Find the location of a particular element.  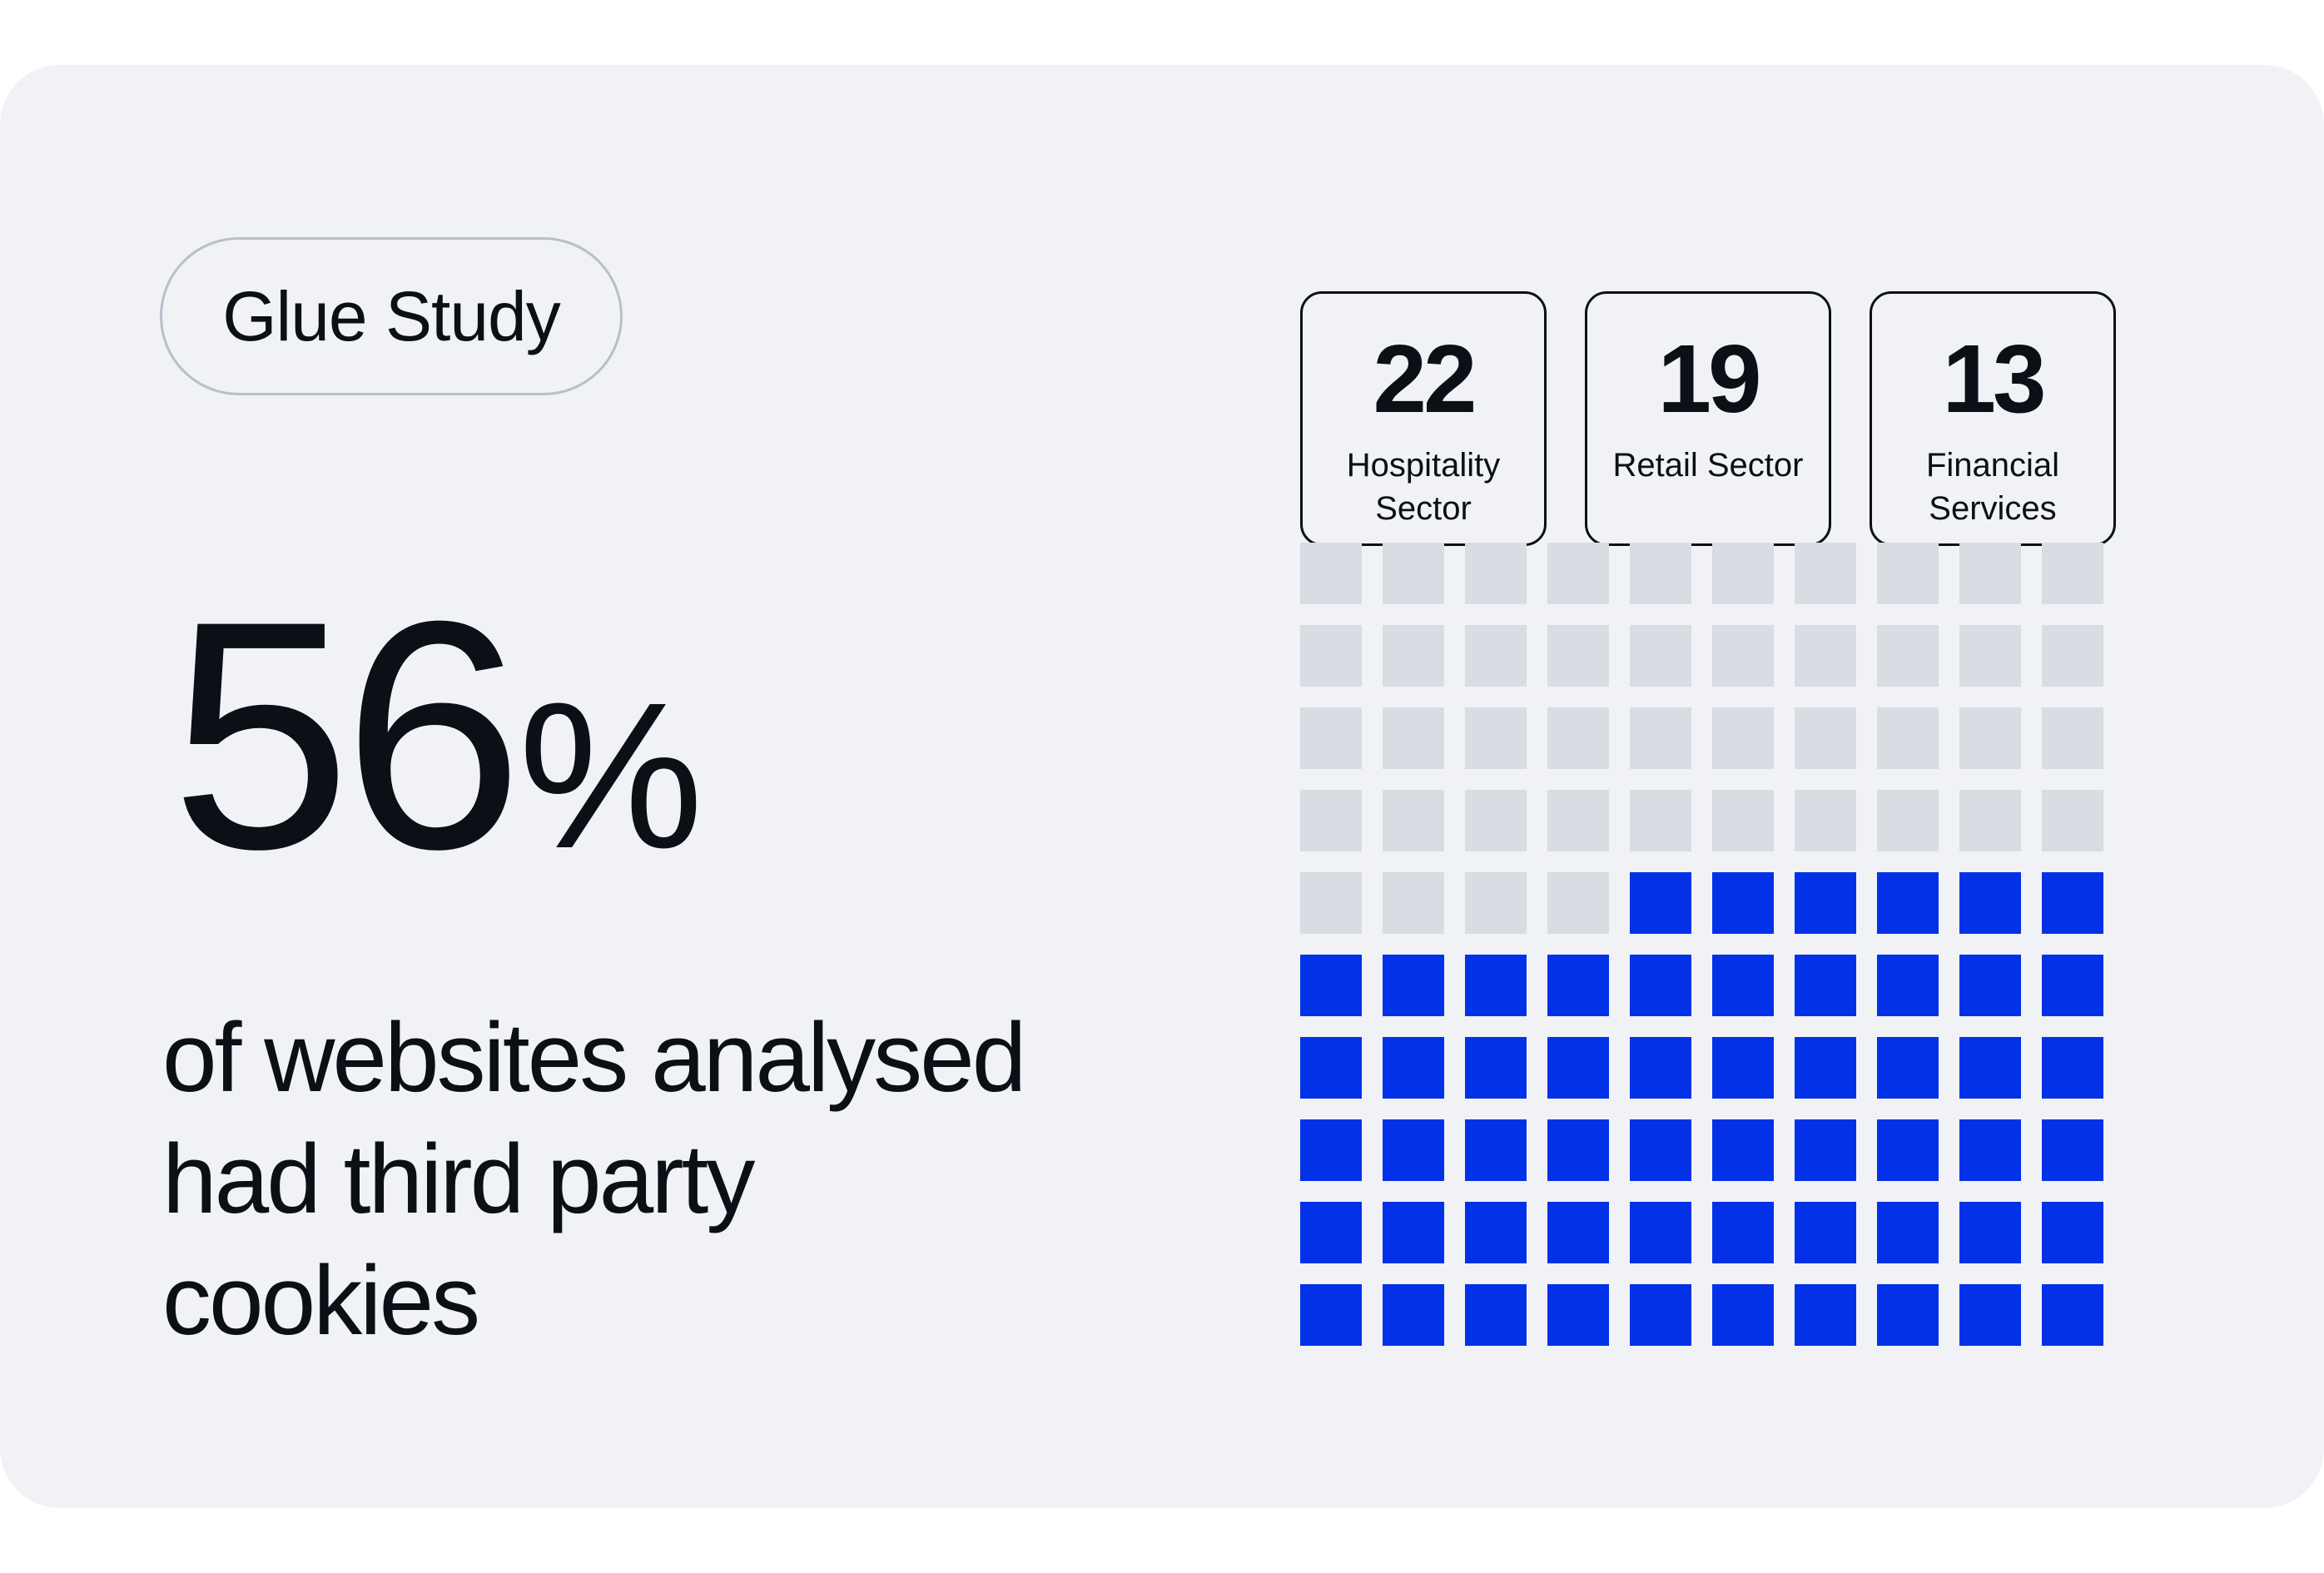

stat-box-hospitality: 22 Hospitality Sector is located at coordinates (1423, 418).